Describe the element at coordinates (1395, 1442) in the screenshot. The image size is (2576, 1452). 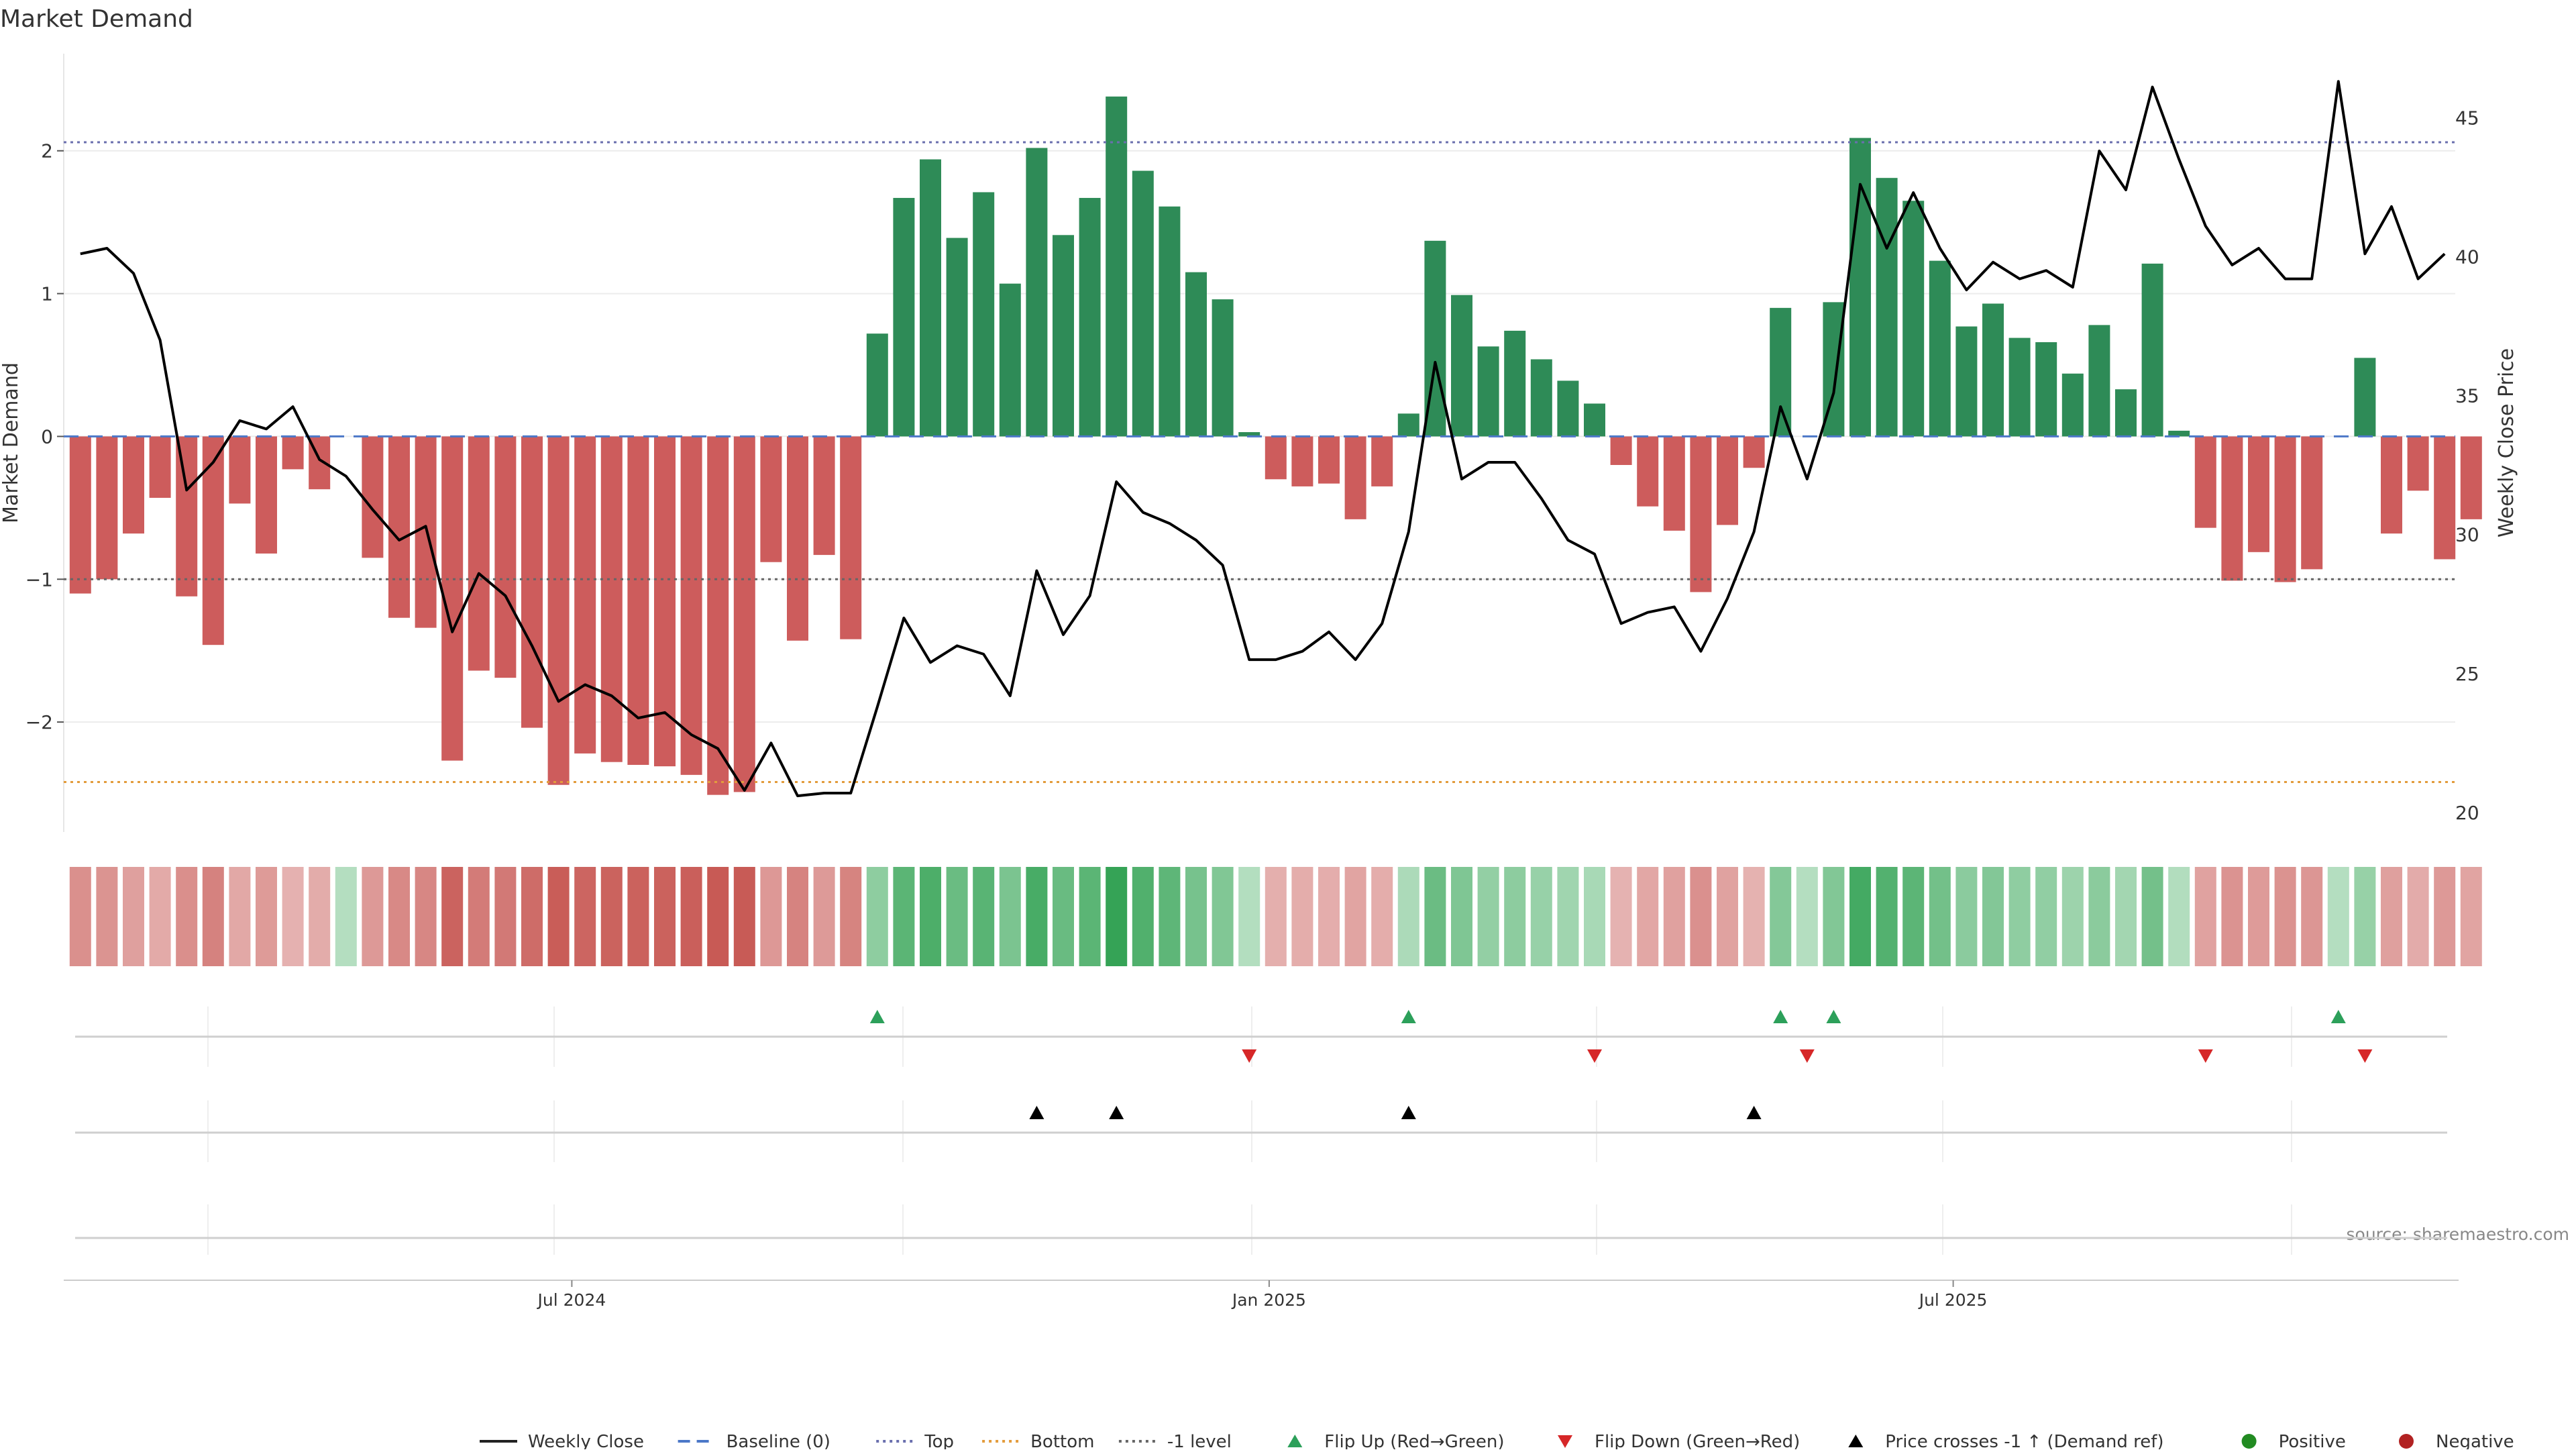
I see `legend-item: Flip Up (Red→Green)` at that location.